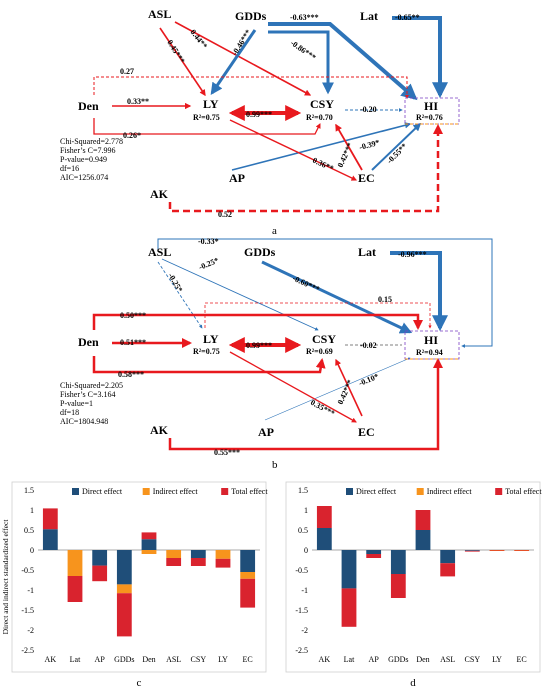 The image size is (550, 695). What do you see at coordinates (51, 659) in the screenshot?
I see `x-category-label: AK` at bounding box center [51, 659].